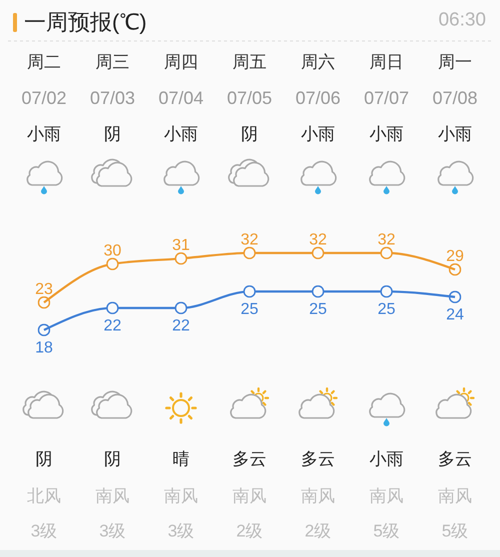 The height and width of the screenshot is (557, 500). What do you see at coordinates (181, 459) in the screenshot?
I see `text: 晴` at bounding box center [181, 459].